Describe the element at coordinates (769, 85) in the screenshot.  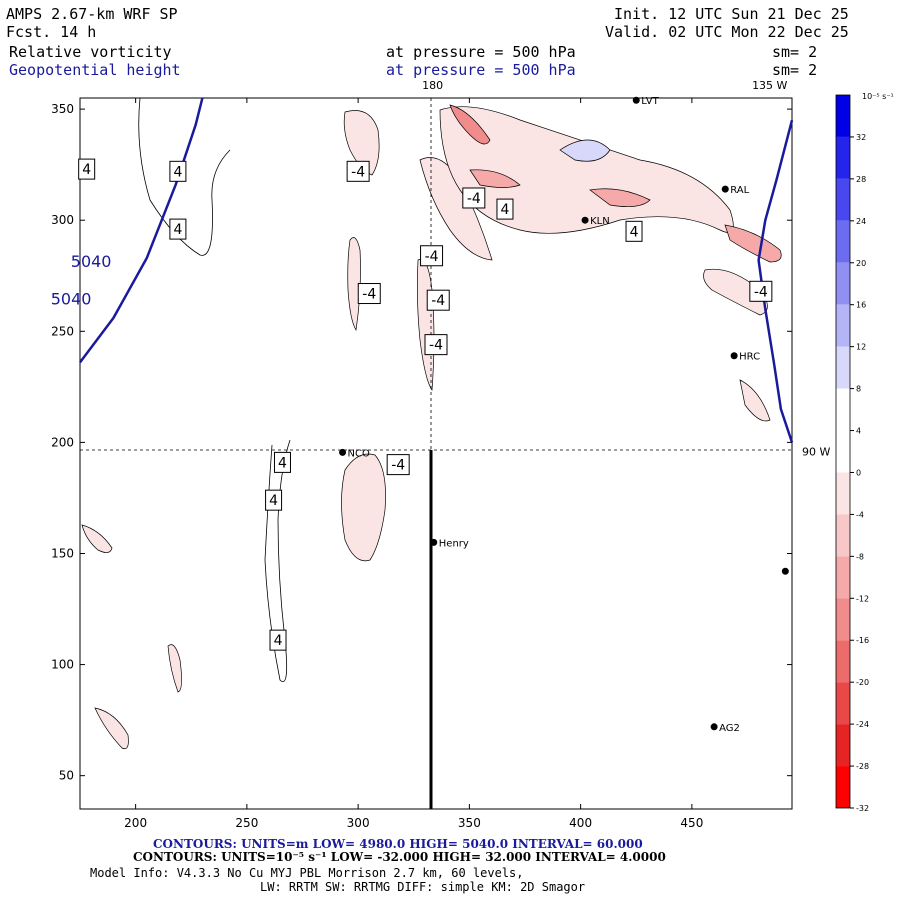
I see `meridian-label: 135 W` at that location.